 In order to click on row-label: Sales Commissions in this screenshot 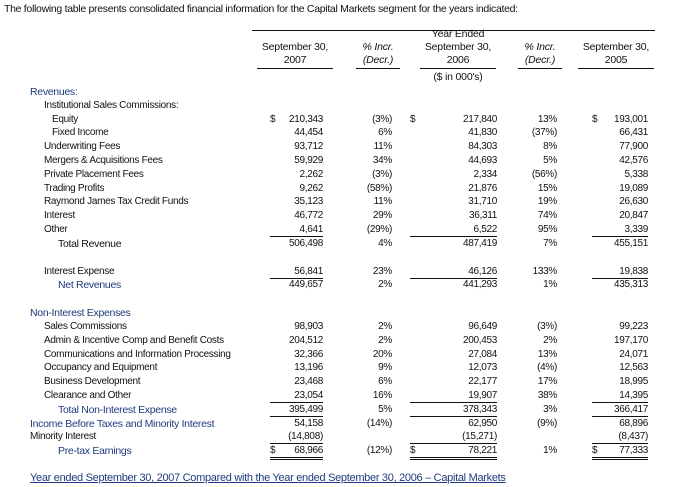, I will do `click(85, 326)`.